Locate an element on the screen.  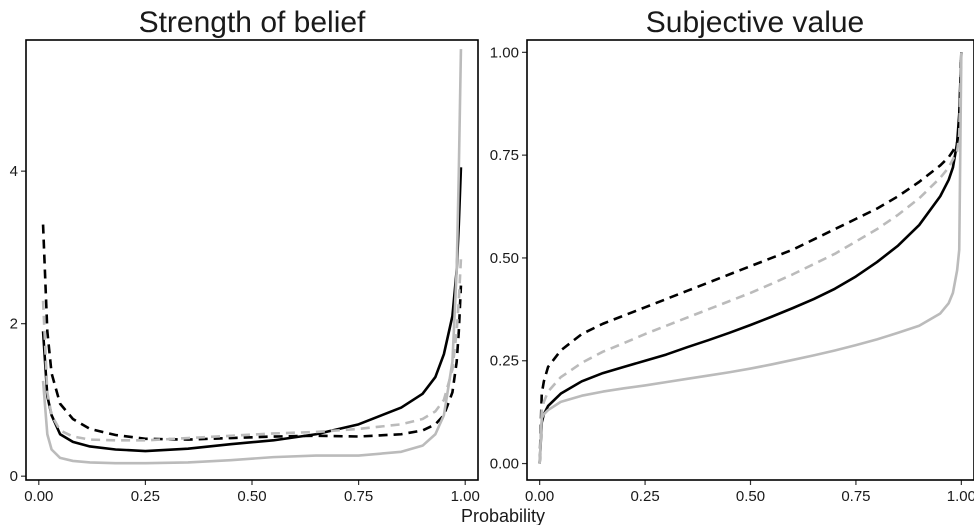
y-tick-label: 0.25 is located at coordinates (504, 361).